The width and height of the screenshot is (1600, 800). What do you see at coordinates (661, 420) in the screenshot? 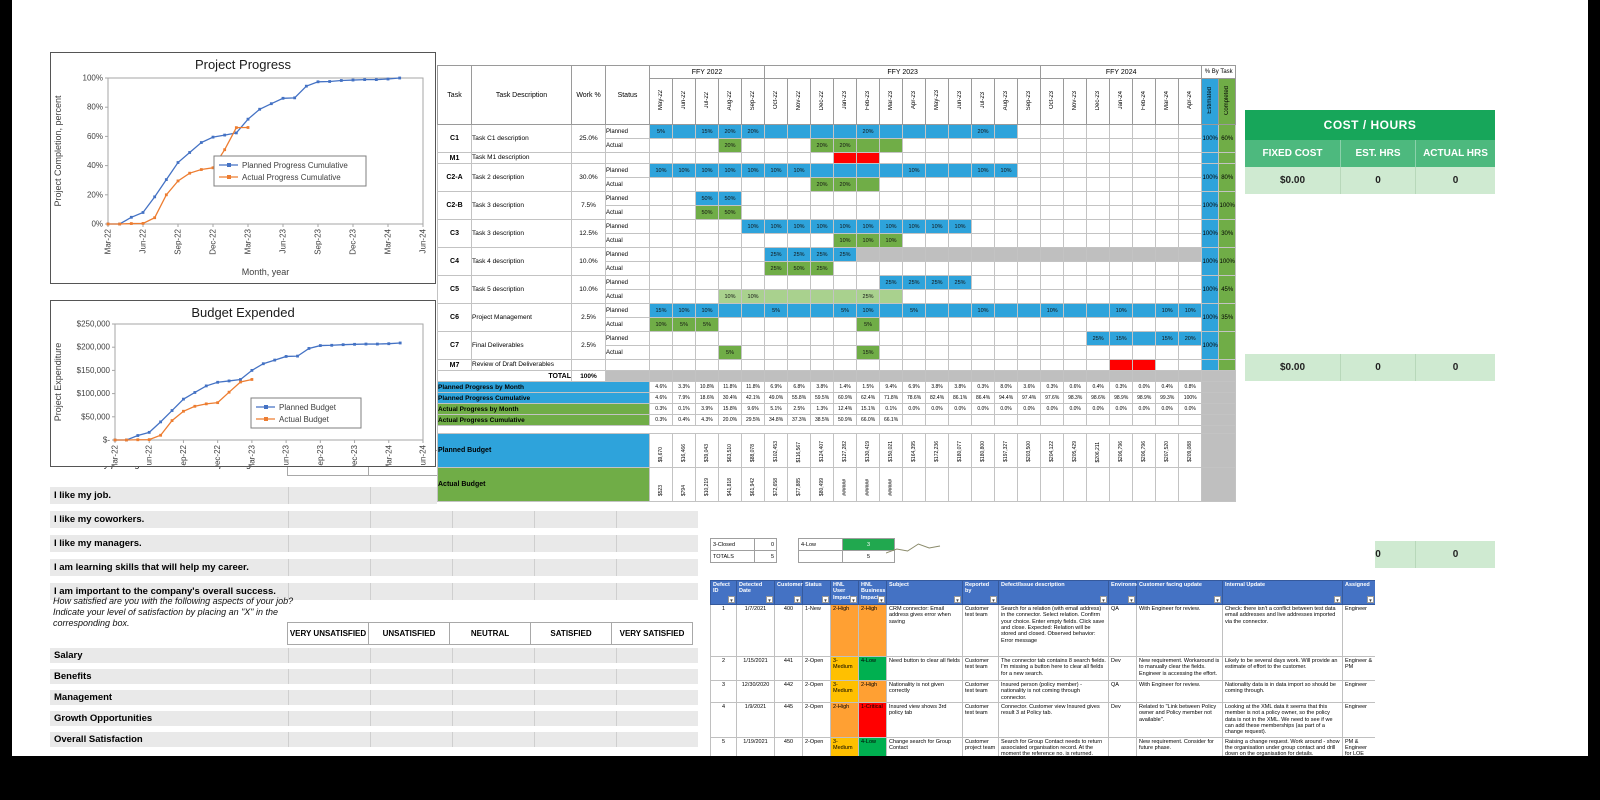
I see `summary-value: 0.3%` at bounding box center [661, 420].